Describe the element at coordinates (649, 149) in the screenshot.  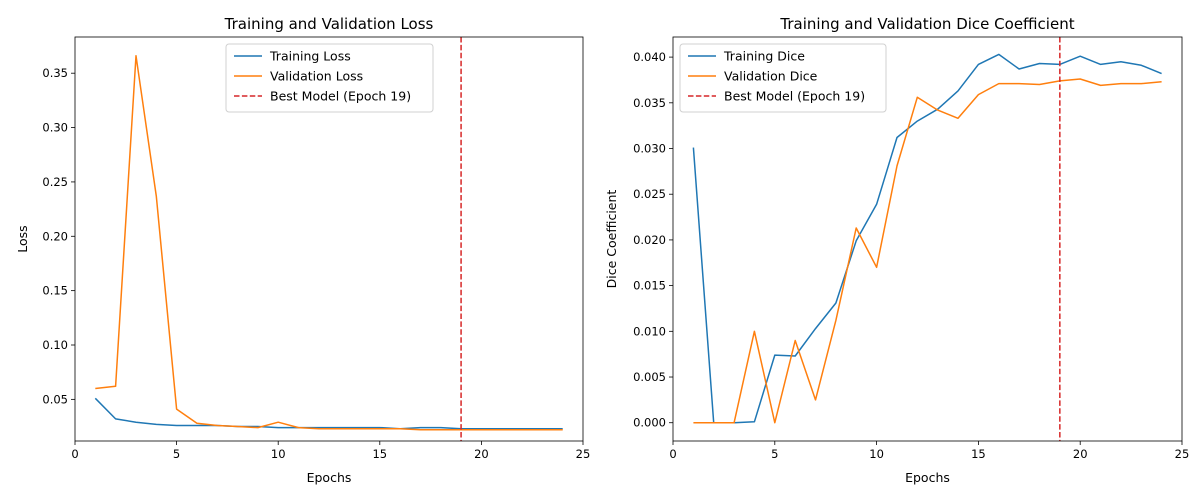
I see `y-tick-label: 0.030` at that location.